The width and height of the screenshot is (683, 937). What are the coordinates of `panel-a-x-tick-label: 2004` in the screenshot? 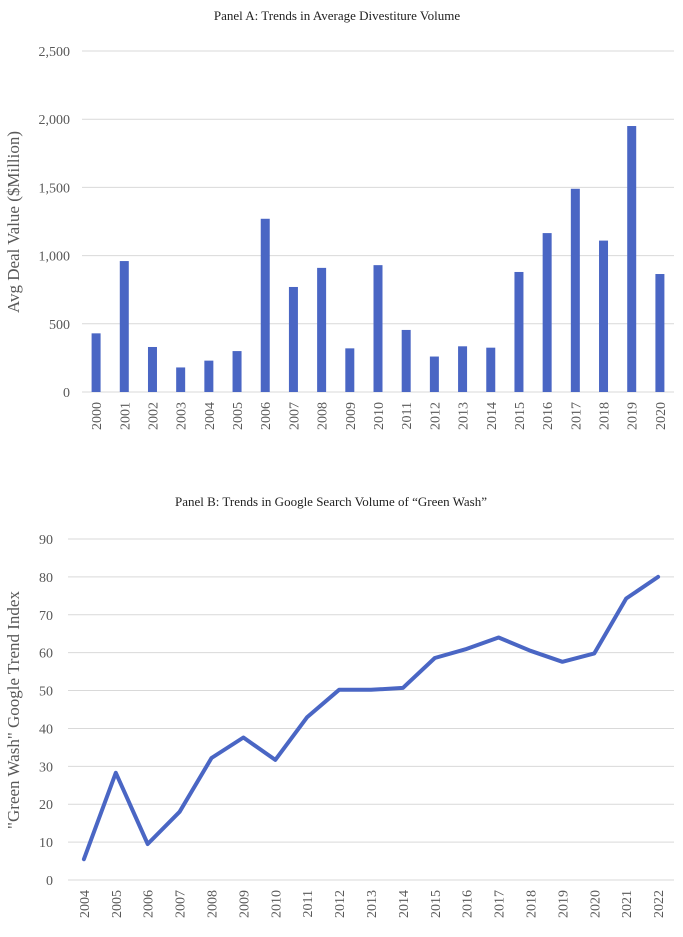 It's located at (210, 416).